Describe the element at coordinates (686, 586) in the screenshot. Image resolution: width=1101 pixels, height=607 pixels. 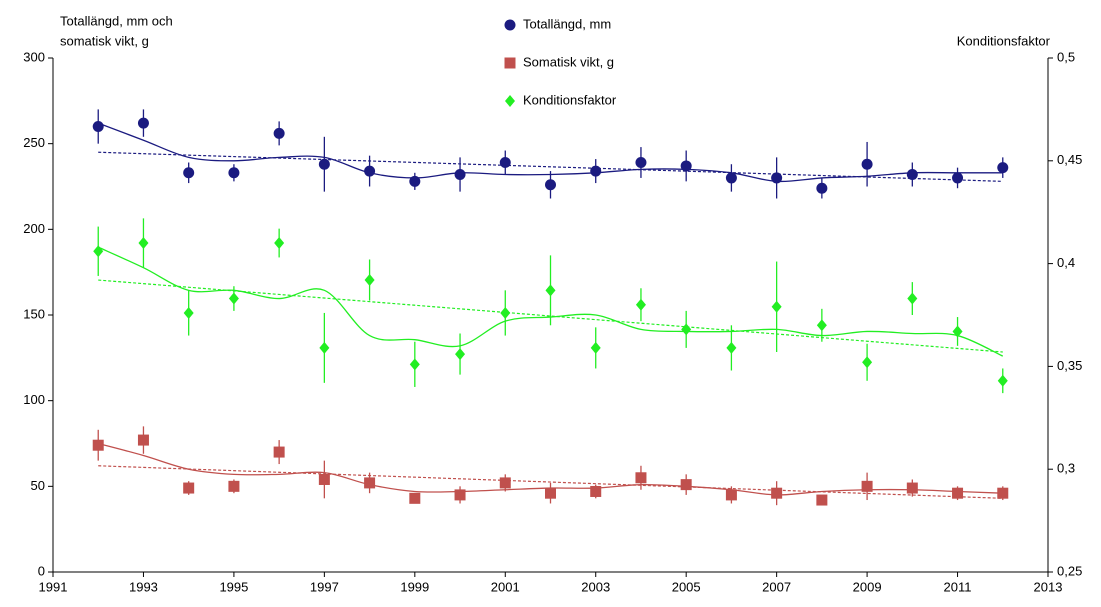
I see `x-tick-label: 2005` at that location.